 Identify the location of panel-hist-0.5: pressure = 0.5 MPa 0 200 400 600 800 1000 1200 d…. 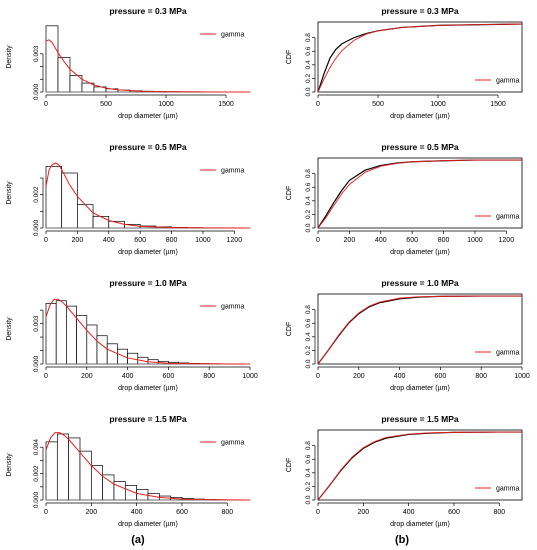
(128, 199).